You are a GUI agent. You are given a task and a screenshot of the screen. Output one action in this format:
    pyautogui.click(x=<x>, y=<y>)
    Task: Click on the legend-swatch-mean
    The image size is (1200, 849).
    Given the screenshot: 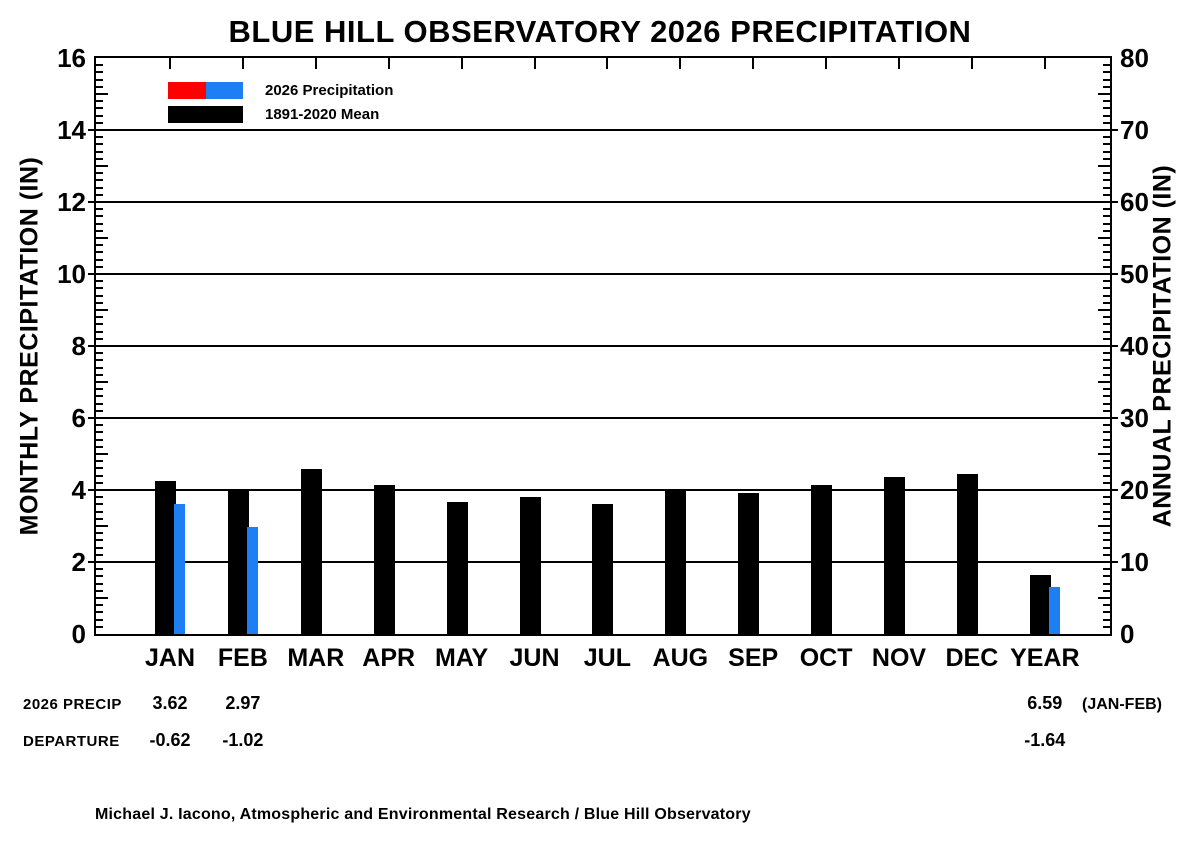 What is the action you would take?
    pyautogui.click(x=205, y=114)
    